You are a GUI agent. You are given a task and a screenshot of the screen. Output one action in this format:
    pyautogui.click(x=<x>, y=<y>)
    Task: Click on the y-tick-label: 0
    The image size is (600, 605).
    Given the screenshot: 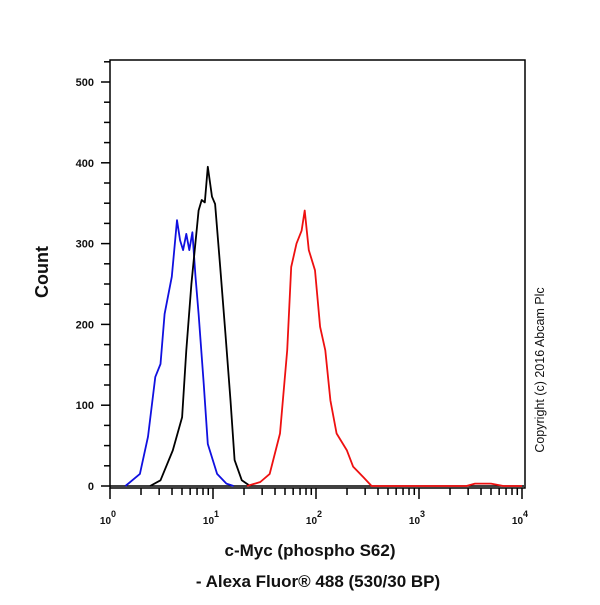 What is the action you would take?
    pyautogui.click(x=91, y=487)
    